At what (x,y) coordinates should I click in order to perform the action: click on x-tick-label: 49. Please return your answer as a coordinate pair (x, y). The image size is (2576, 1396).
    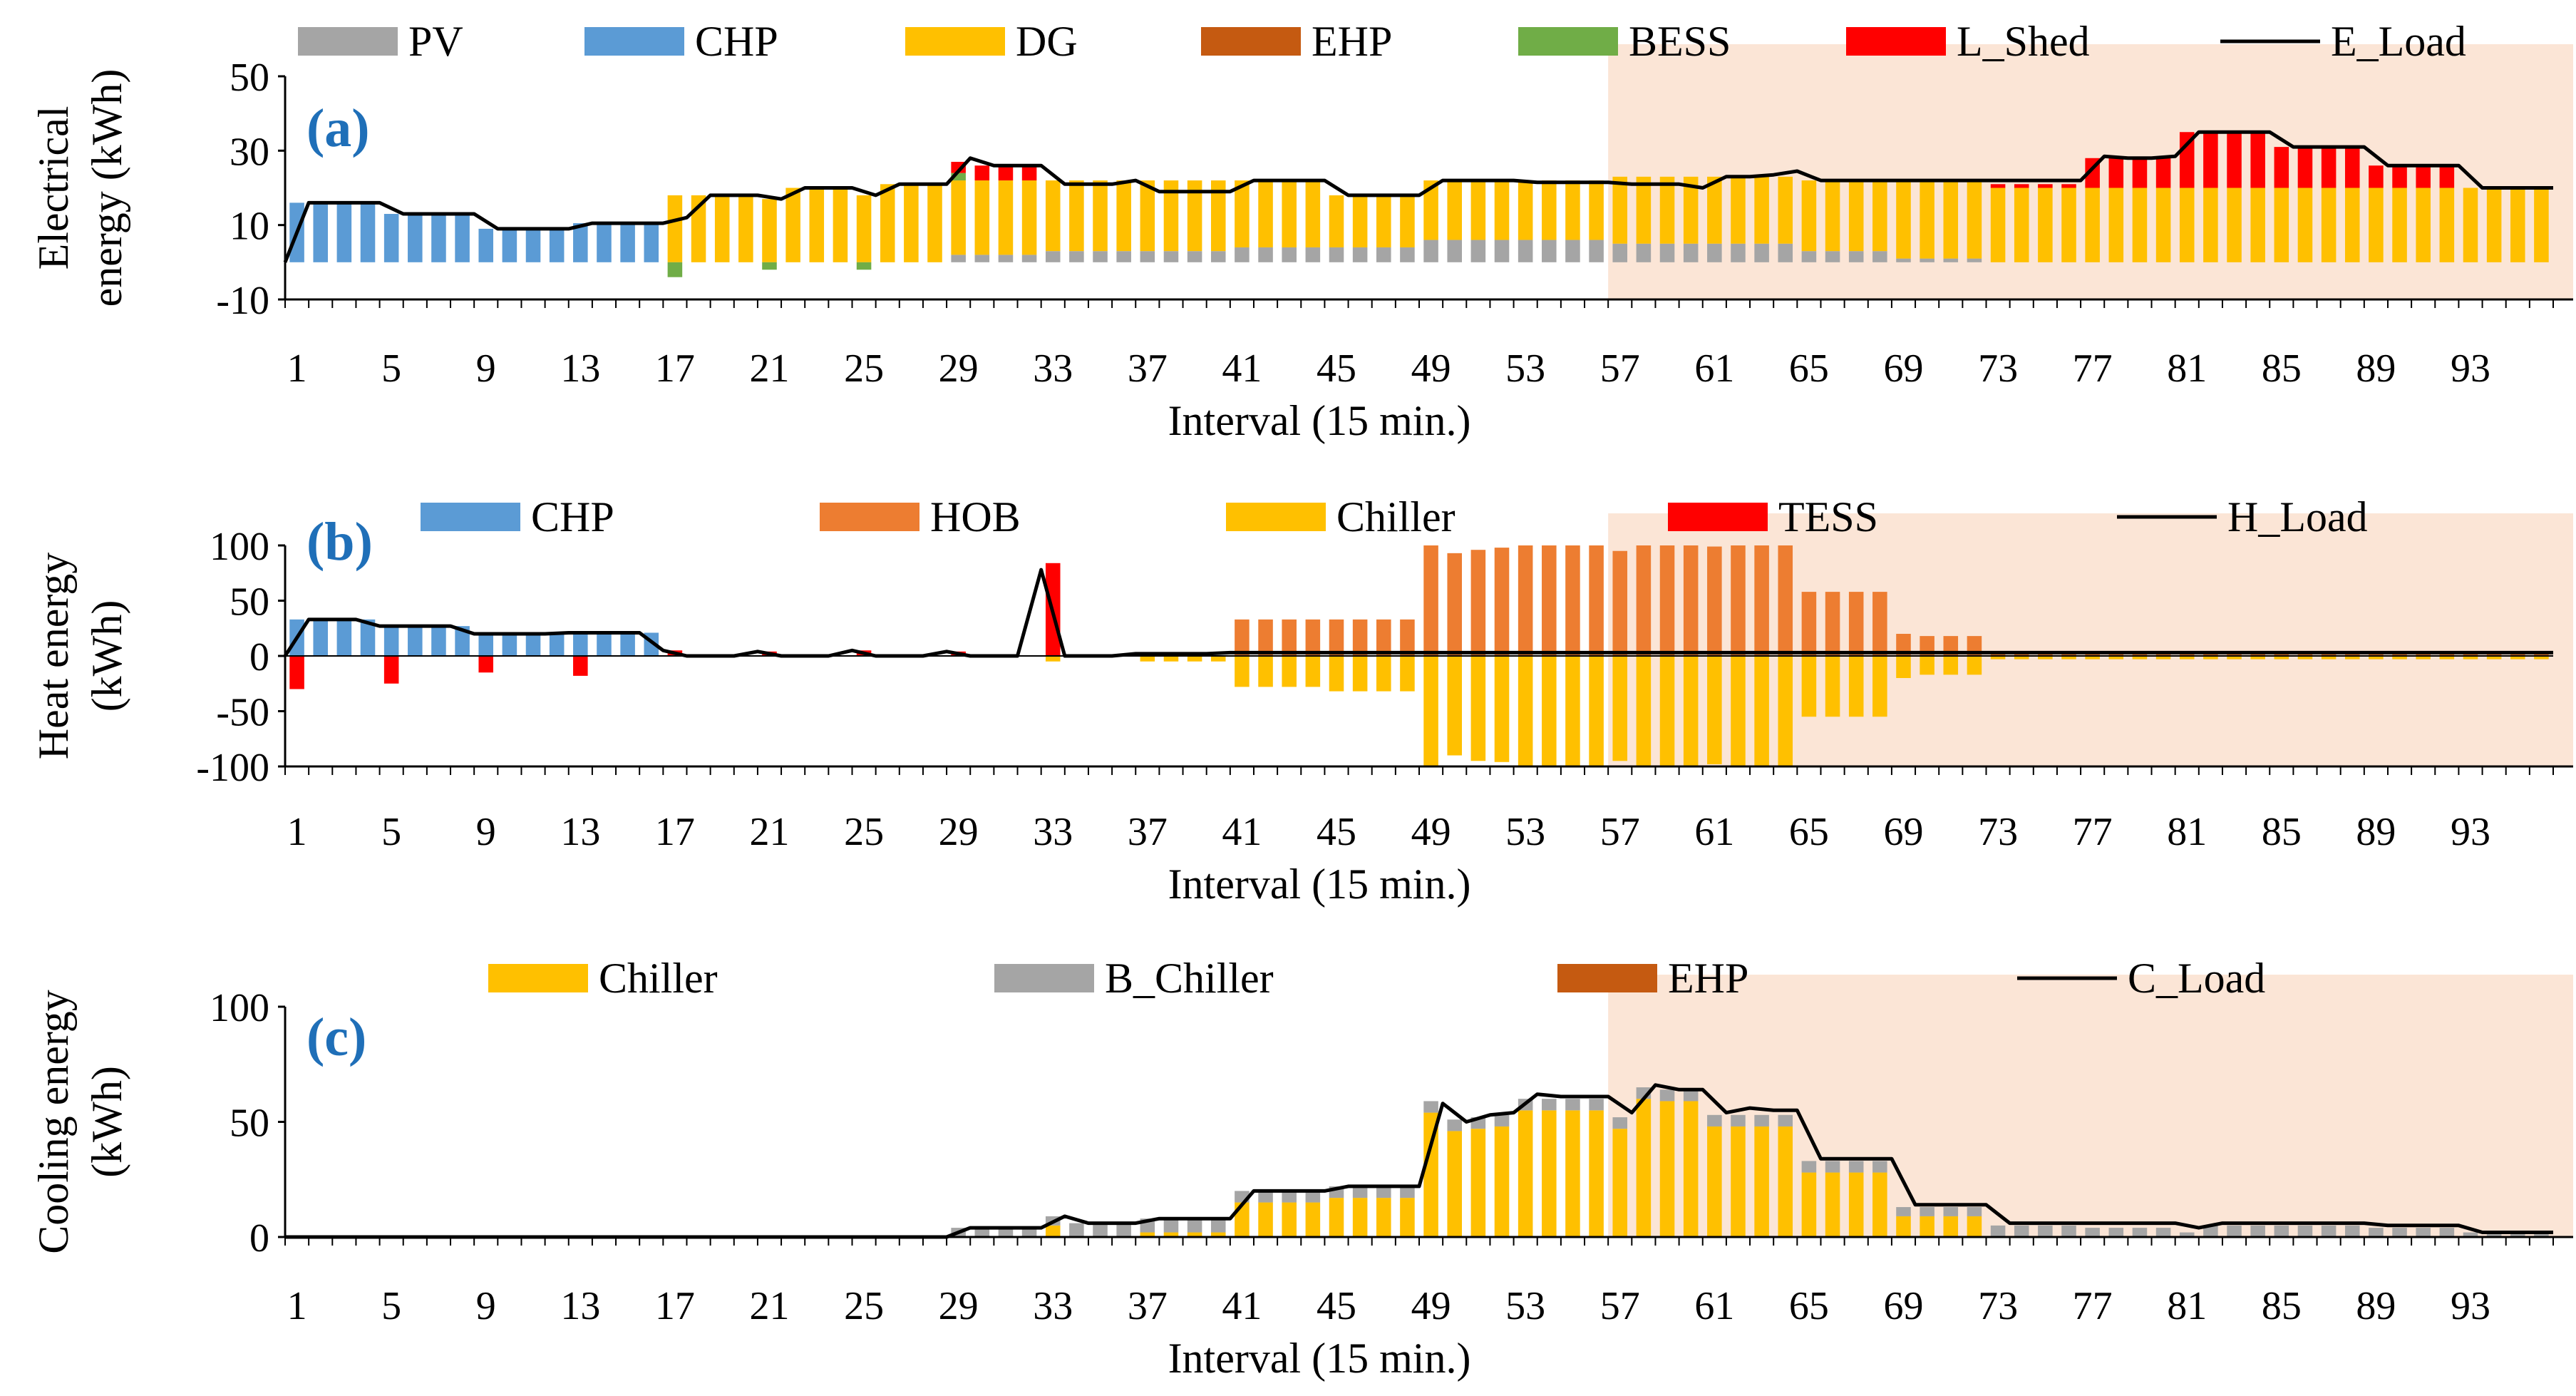
    Looking at the image, I should click on (1431, 369).